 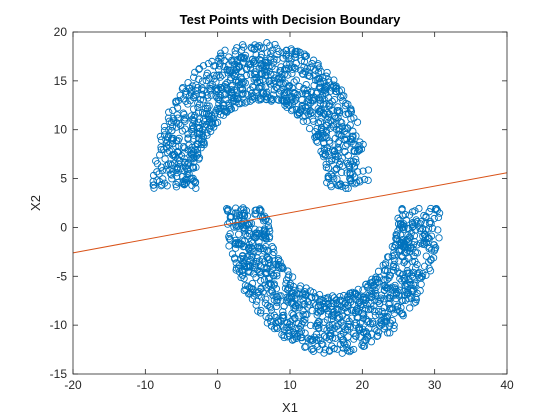 I want to click on y-tick-label: 0, so click(x=63, y=227).